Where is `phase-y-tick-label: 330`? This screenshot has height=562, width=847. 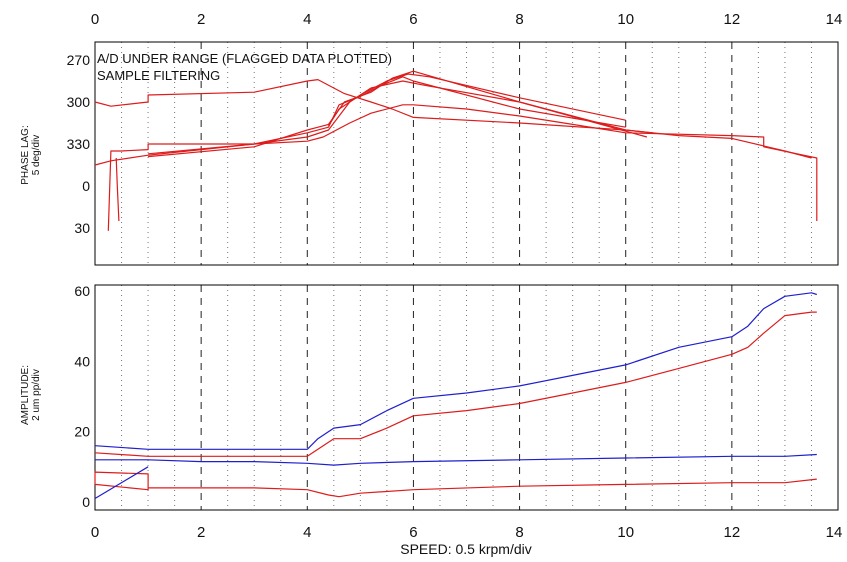
phase-y-tick-label: 330 is located at coordinates (79, 144).